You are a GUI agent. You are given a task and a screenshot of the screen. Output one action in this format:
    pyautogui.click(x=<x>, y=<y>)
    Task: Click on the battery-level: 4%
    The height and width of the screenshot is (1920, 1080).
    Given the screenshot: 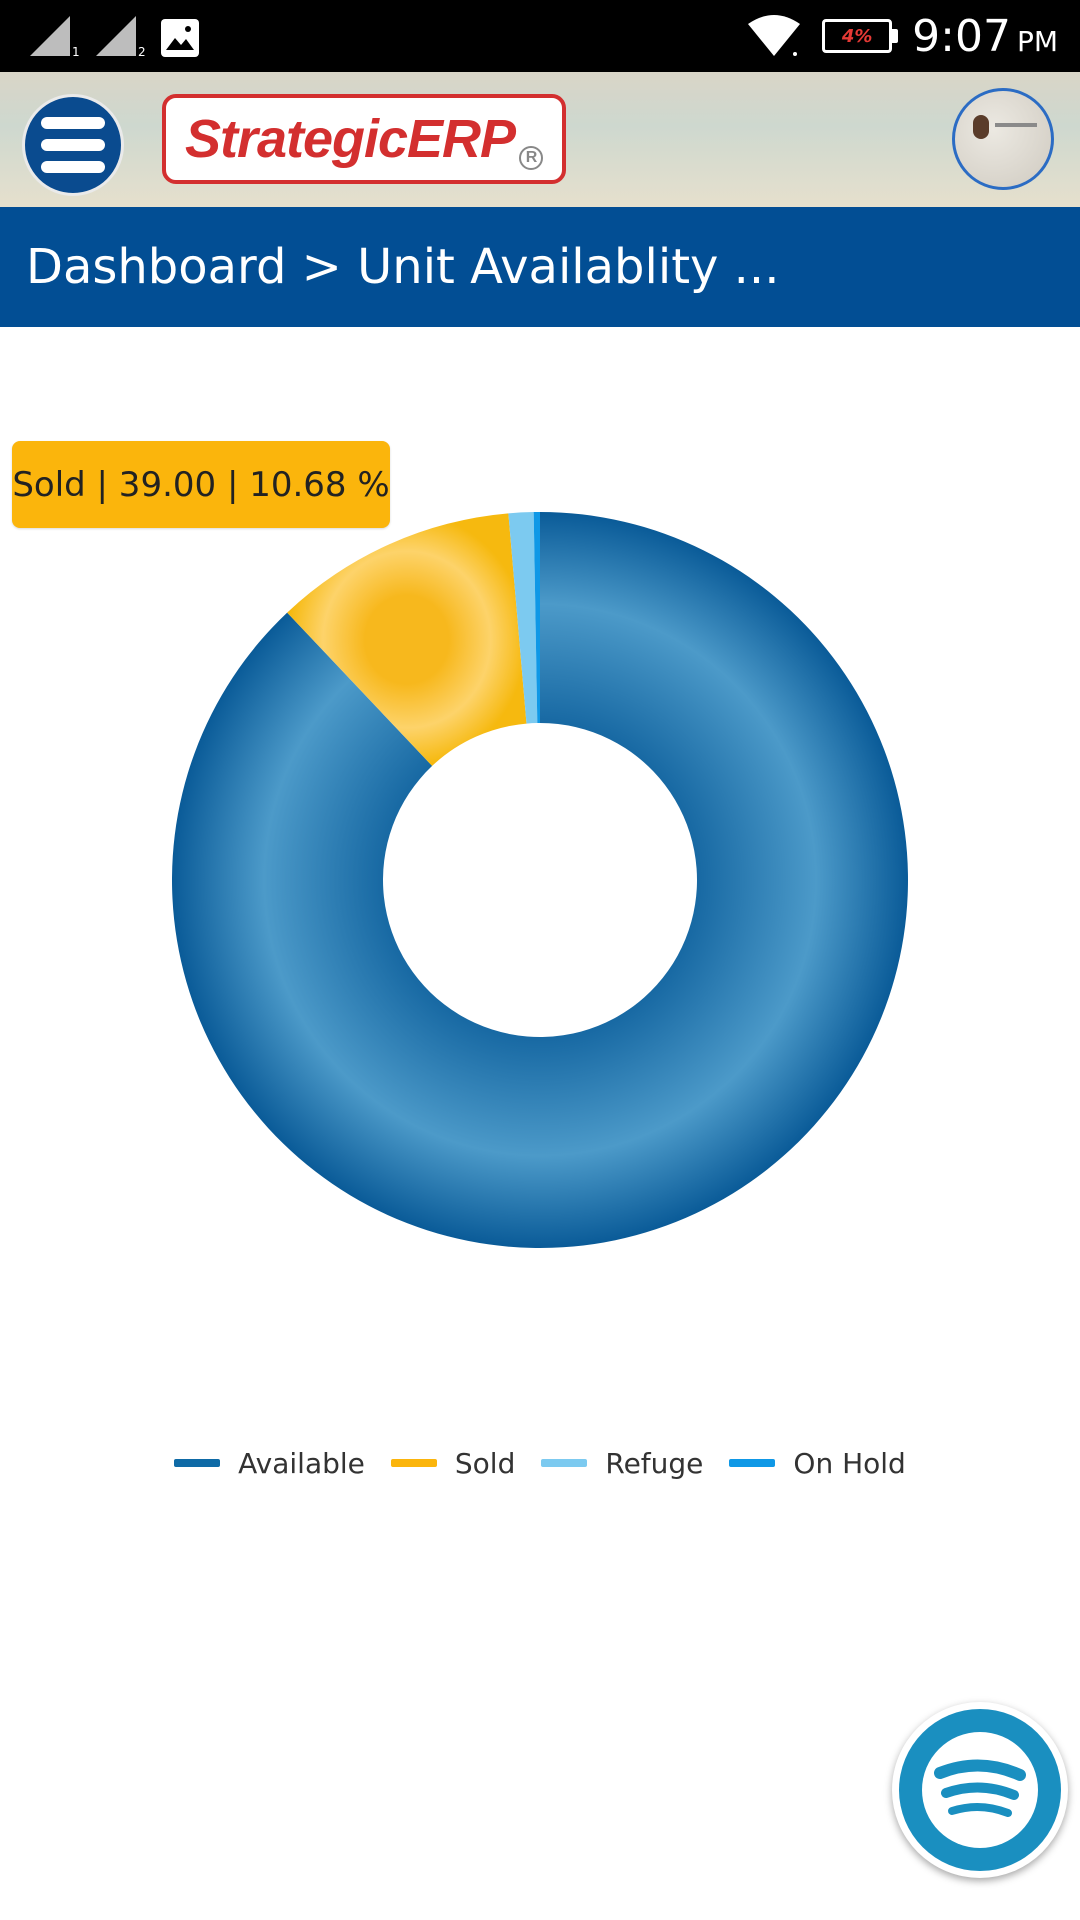 What is the action you would take?
    pyautogui.click(x=857, y=36)
    